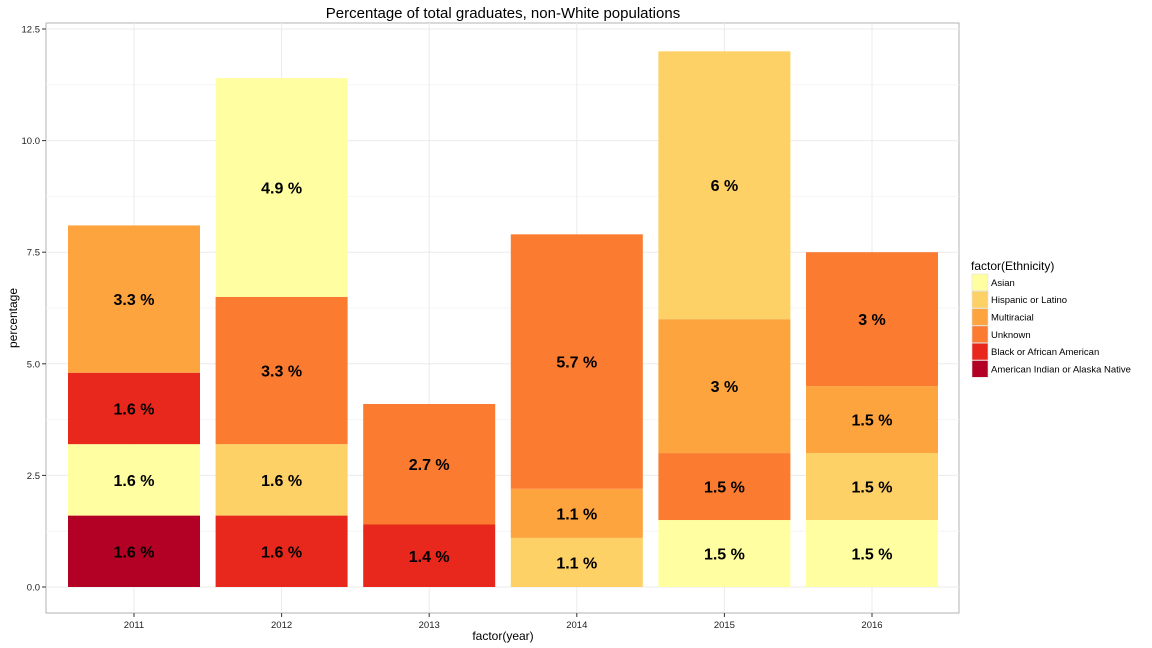 This screenshot has height=648, width=1152. Describe the element at coordinates (33, 588) in the screenshot. I see `y-tick-label: 0.0` at that location.